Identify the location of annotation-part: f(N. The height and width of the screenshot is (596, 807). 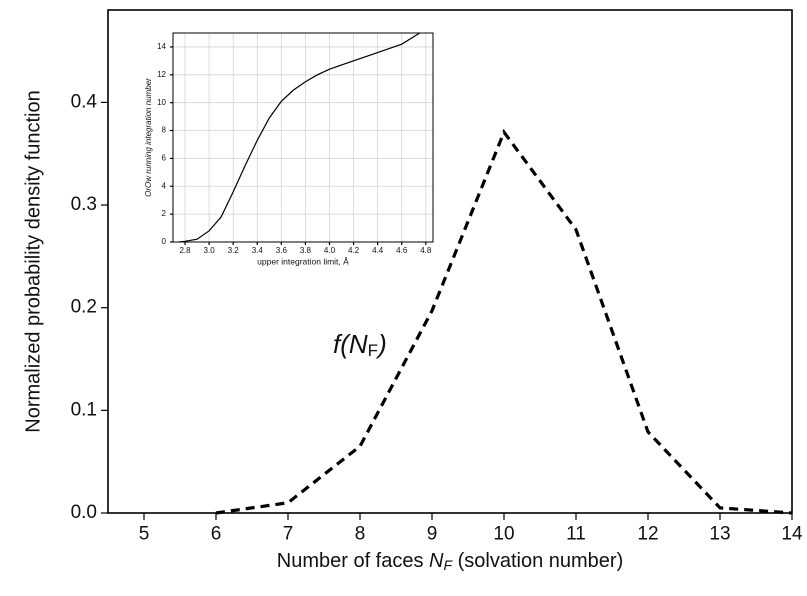
(350, 344).